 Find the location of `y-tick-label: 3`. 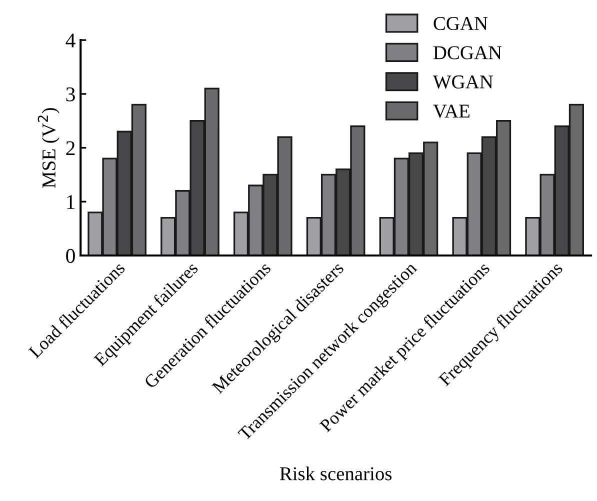

y-tick-label: 3 is located at coordinates (70, 94).